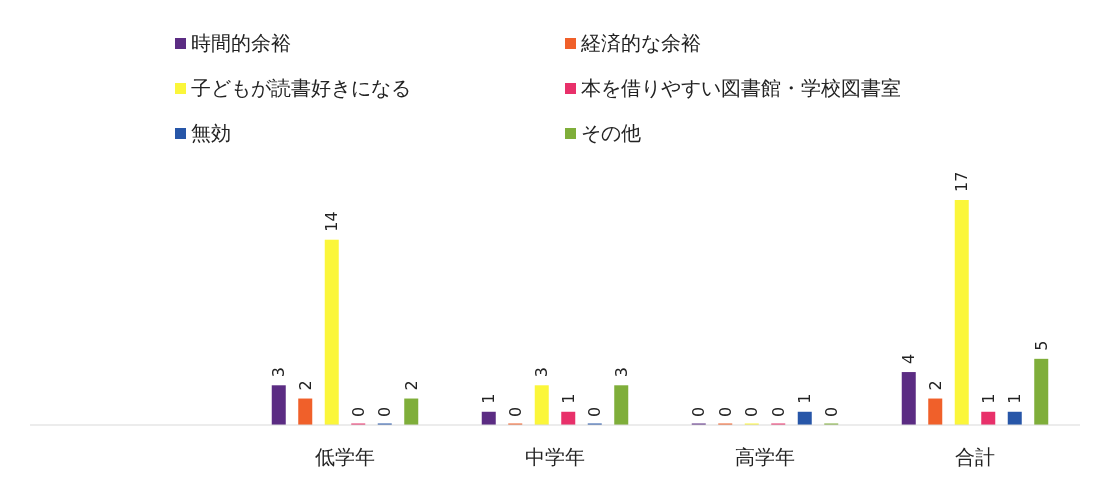 This screenshot has height=483, width=1097. What do you see at coordinates (211, 133) in the screenshot?
I see `legend-label: 無効` at bounding box center [211, 133].